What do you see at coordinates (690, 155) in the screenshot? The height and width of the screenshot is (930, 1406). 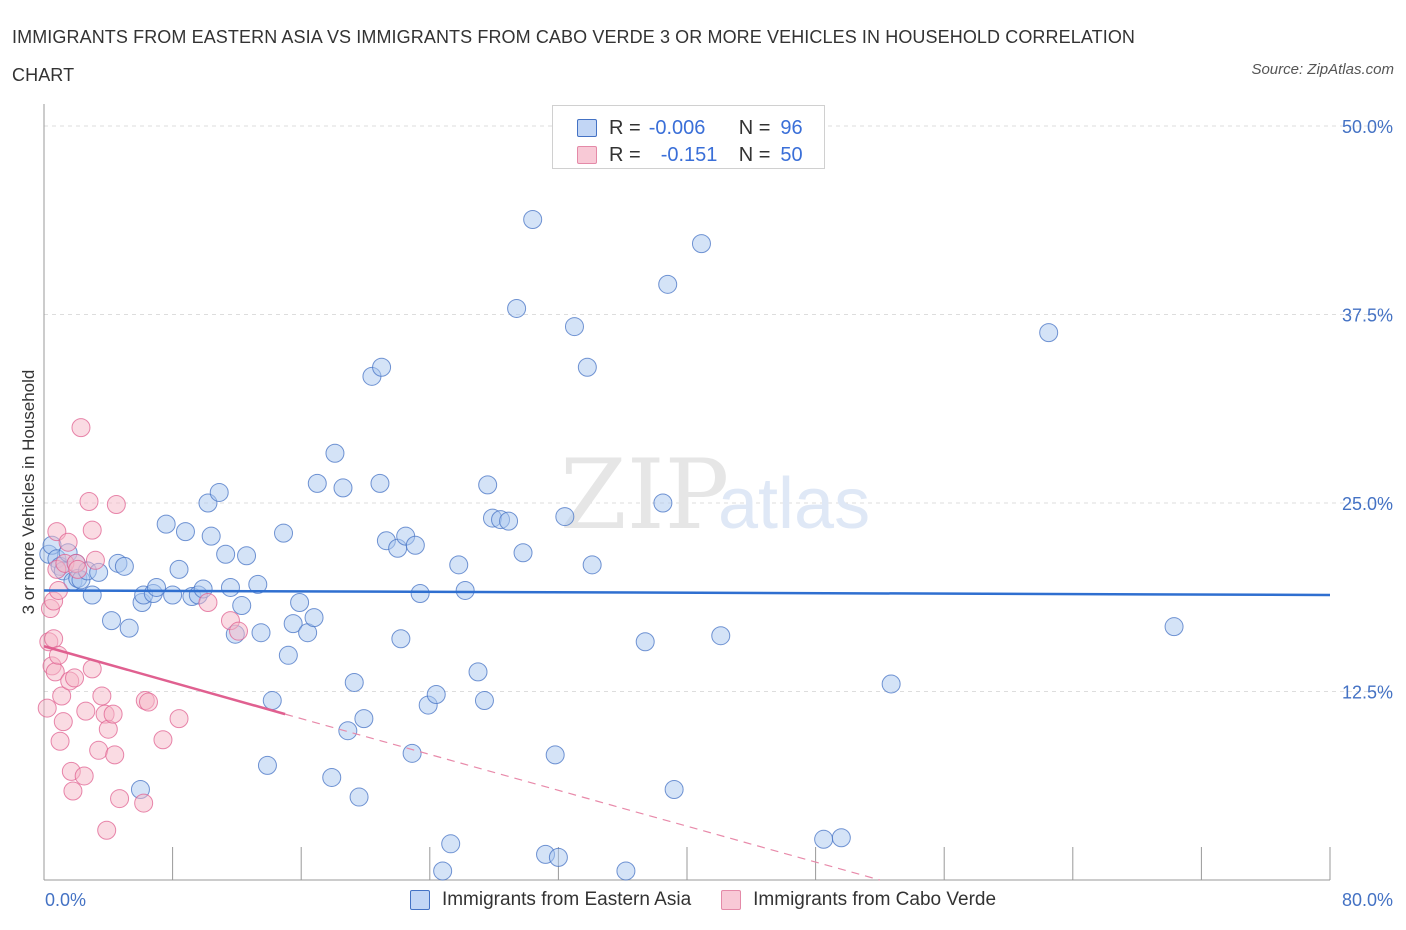 I see `legend-row-cabo-verde: R = -0.151 N = 50` at bounding box center [690, 155].